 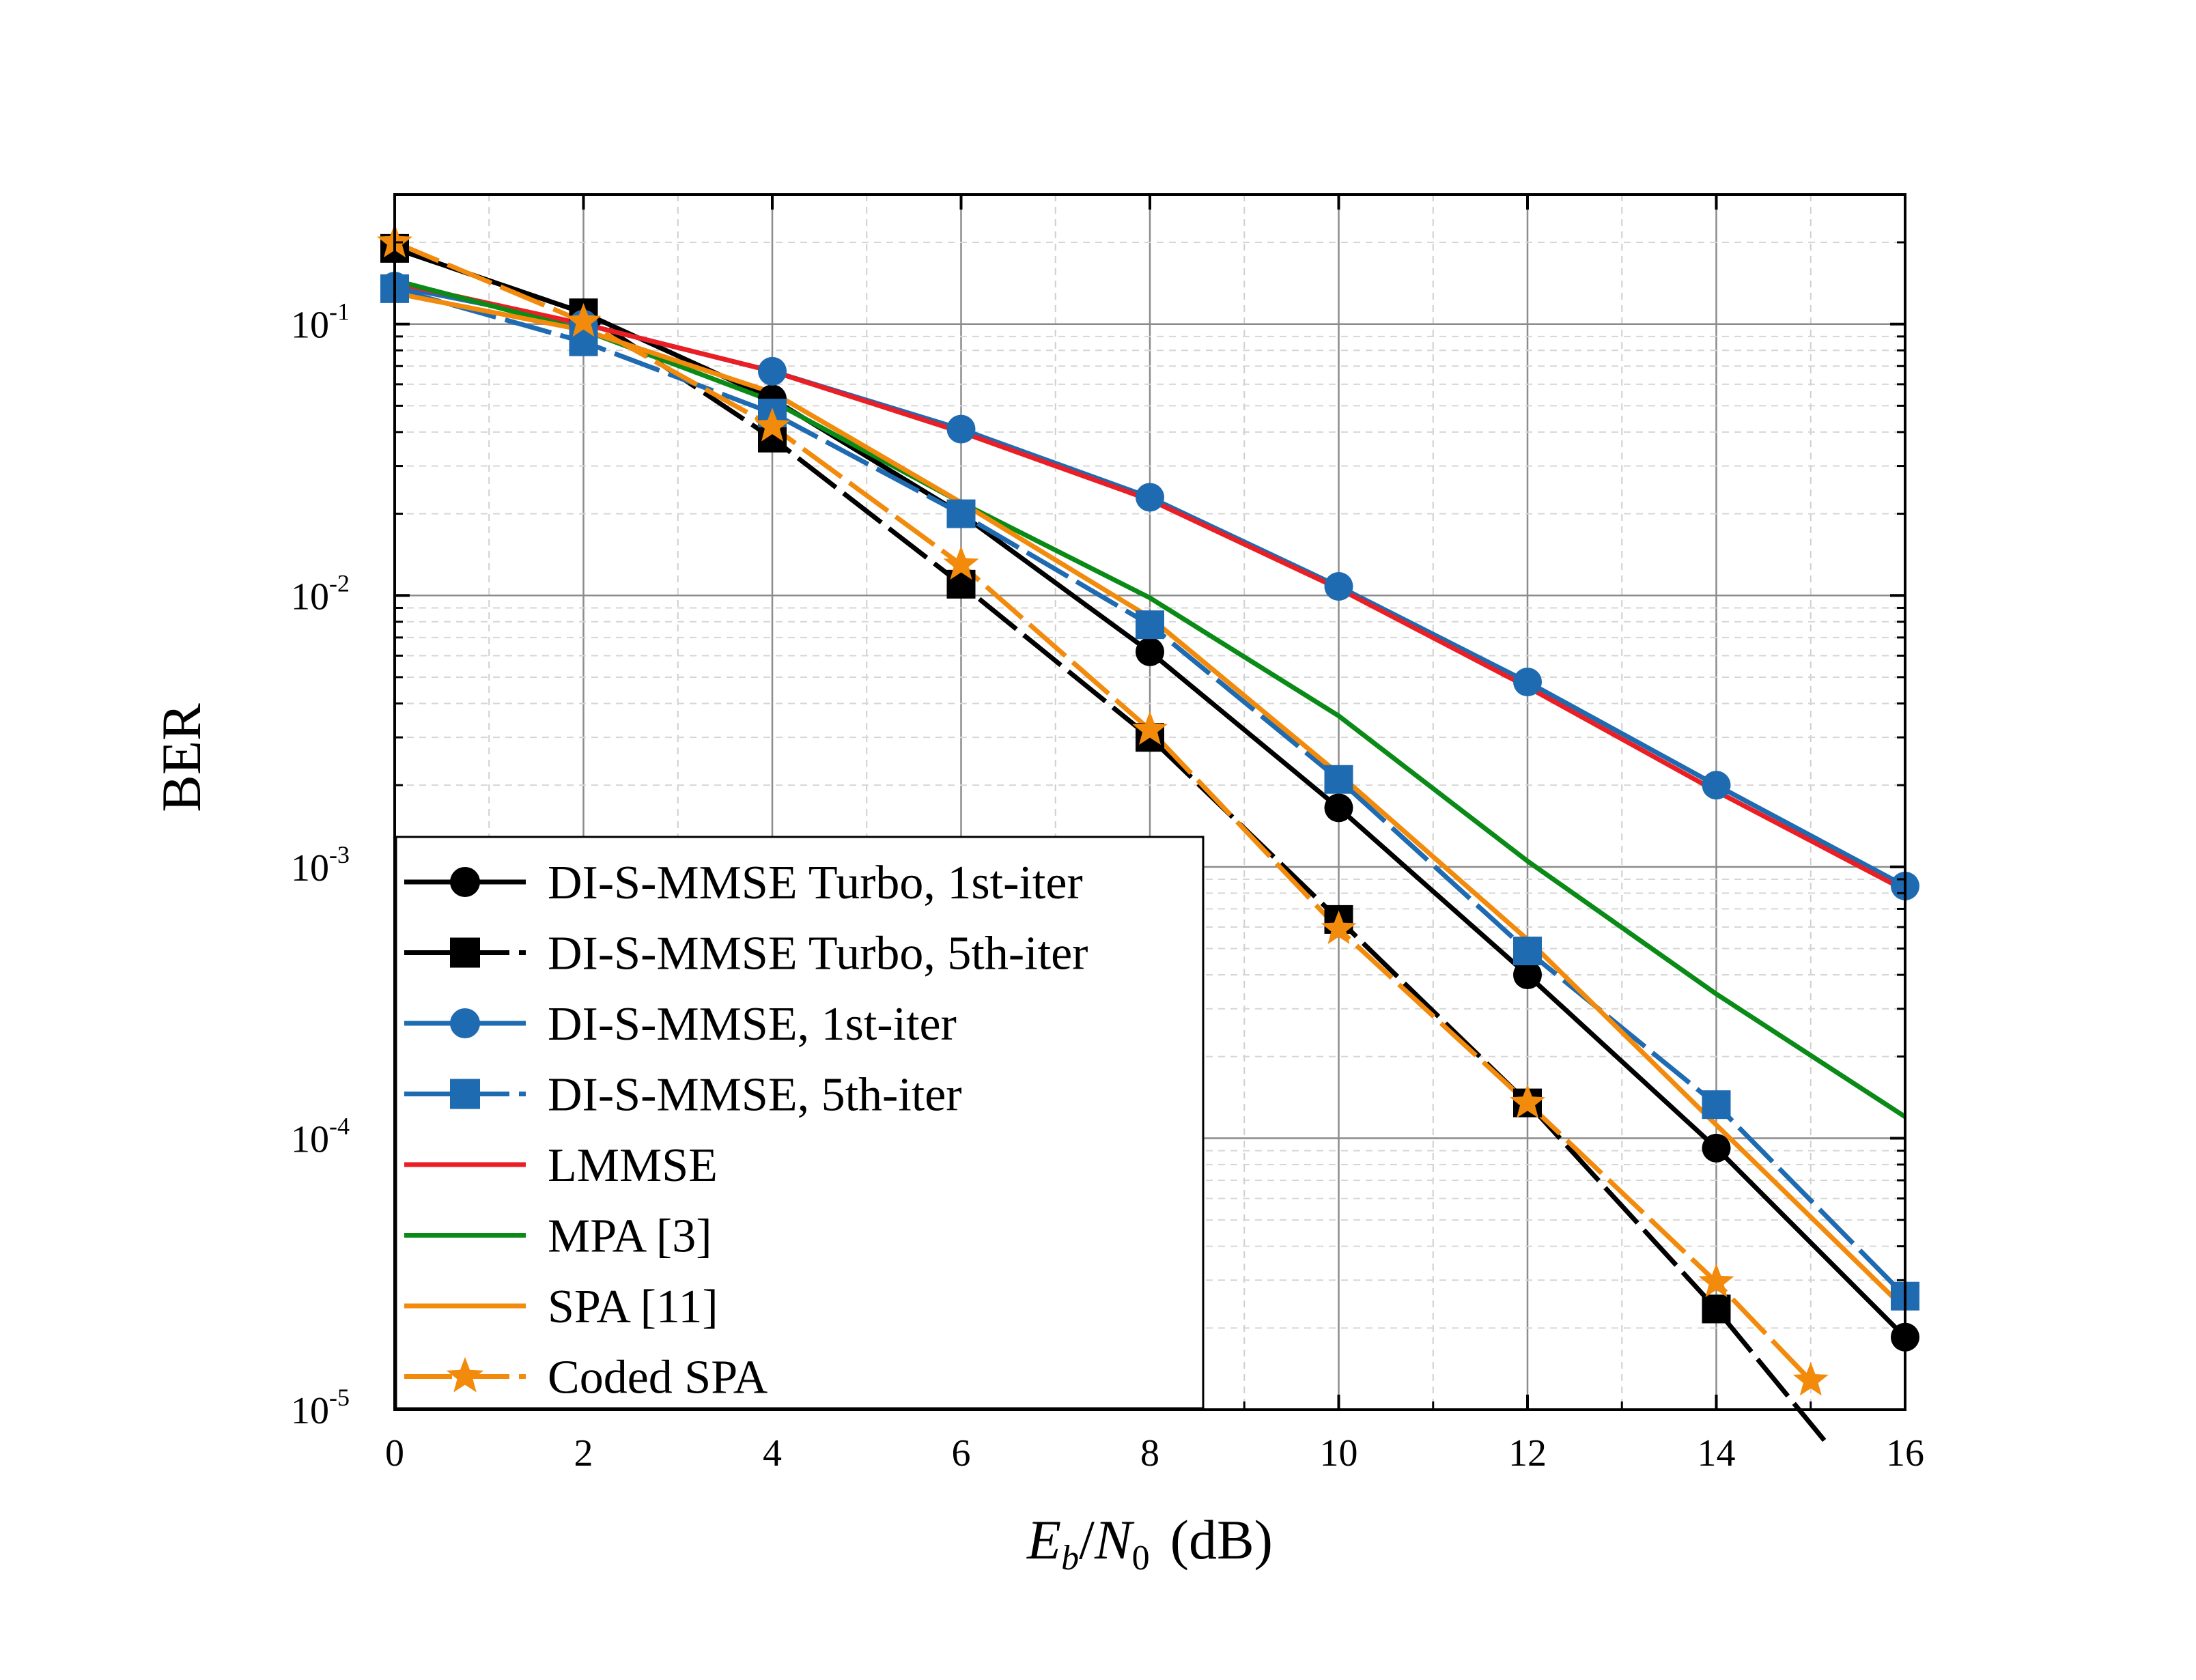 What do you see at coordinates (1149, 1453) in the screenshot?
I see `x-tick-label: 8` at bounding box center [1149, 1453].